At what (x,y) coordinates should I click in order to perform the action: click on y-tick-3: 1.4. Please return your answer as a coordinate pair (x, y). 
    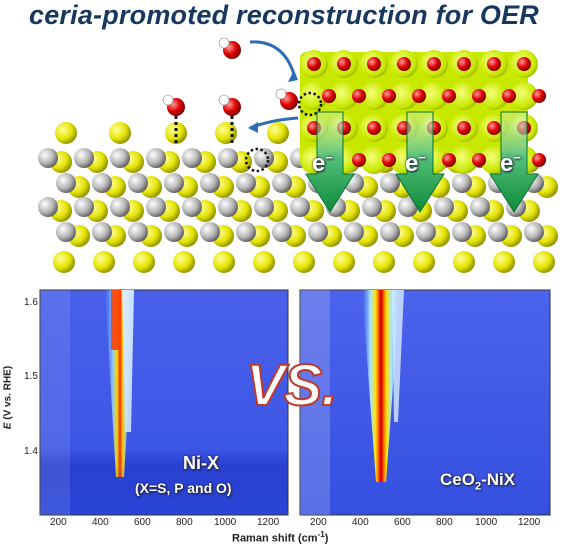
    Looking at the image, I should click on (31, 451).